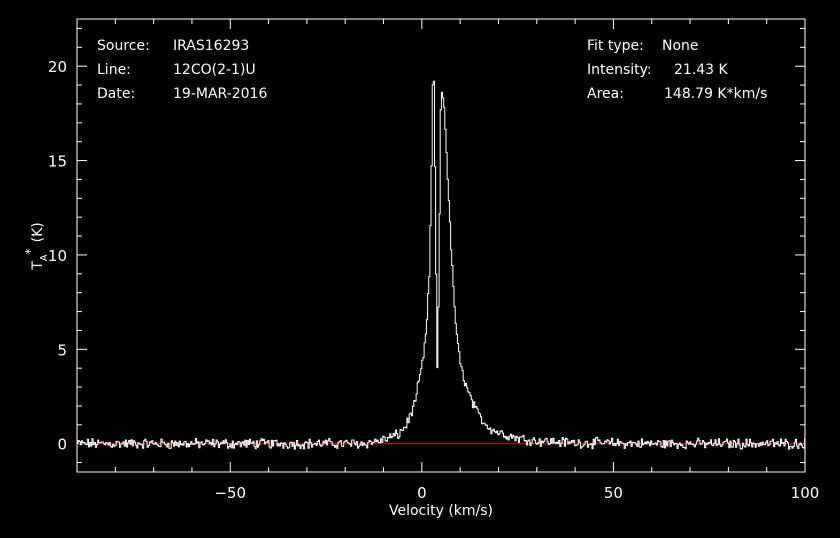 The width and height of the screenshot is (840, 538). What do you see at coordinates (123, 46) in the screenshot?
I see `source-label: Source:` at bounding box center [123, 46].